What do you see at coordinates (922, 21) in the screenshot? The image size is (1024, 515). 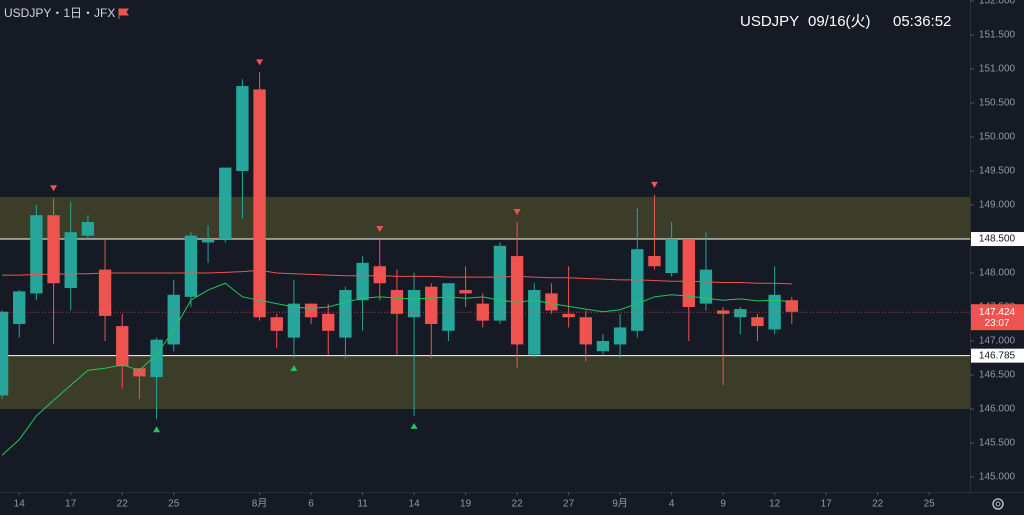 I see `clock-time: 05:36:52` at bounding box center [922, 21].